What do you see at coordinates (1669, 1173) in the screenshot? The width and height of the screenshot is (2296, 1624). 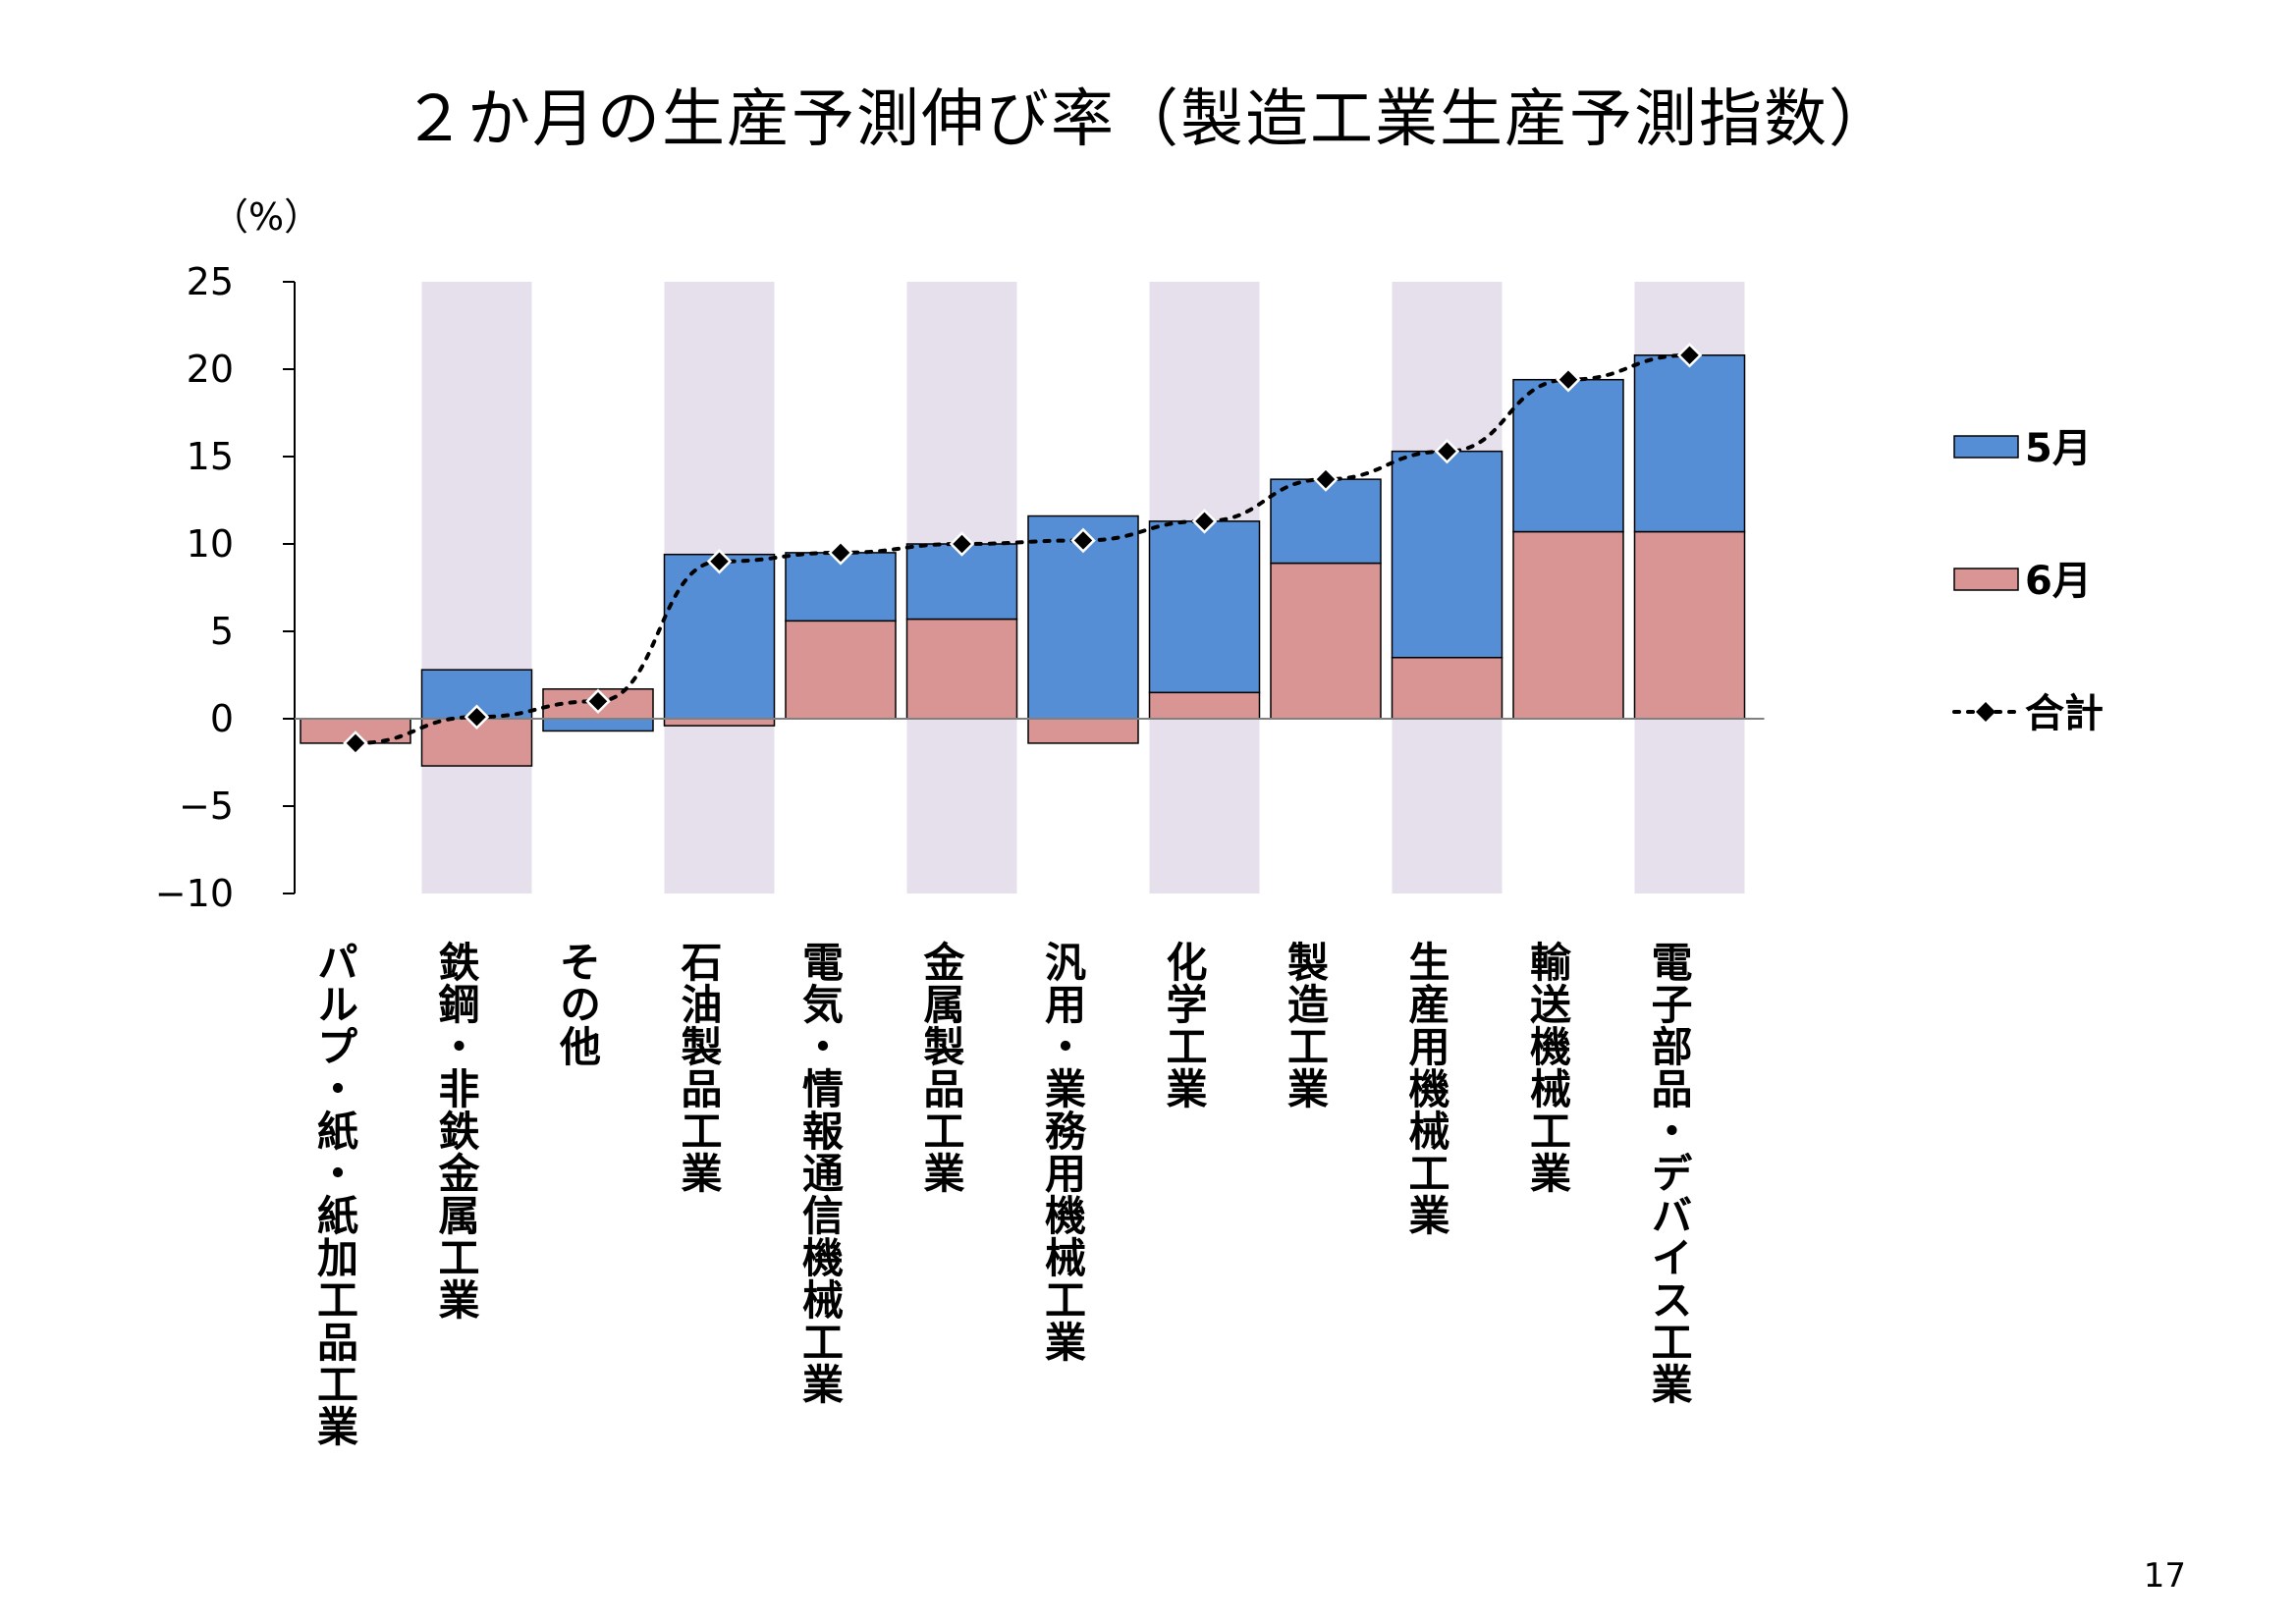 I see `category-label-11: 電子部品・デバイス工業` at bounding box center [1669, 1173].